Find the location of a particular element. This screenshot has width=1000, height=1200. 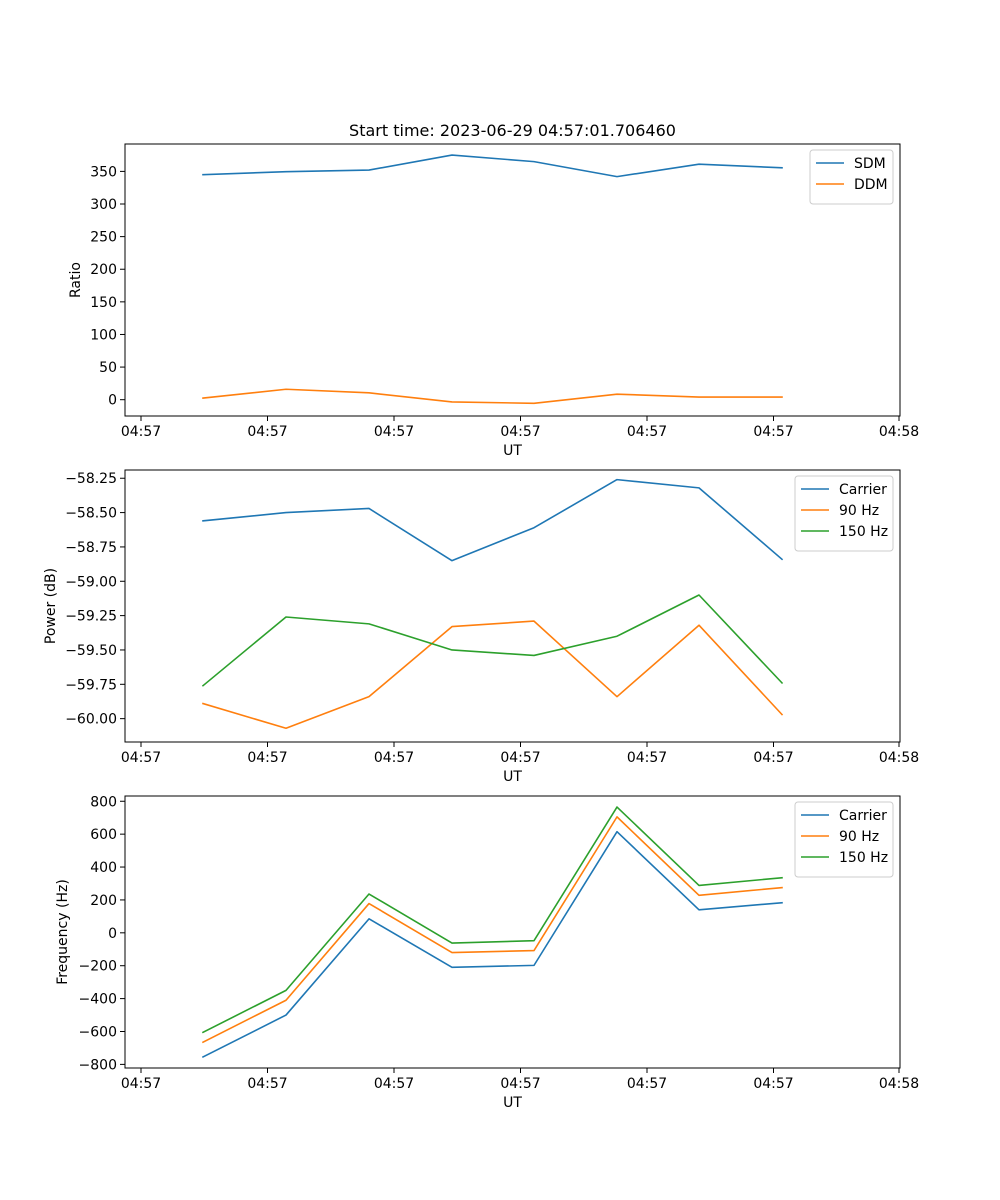

y-tick-label: 600 is located at coordinates (103, 835).